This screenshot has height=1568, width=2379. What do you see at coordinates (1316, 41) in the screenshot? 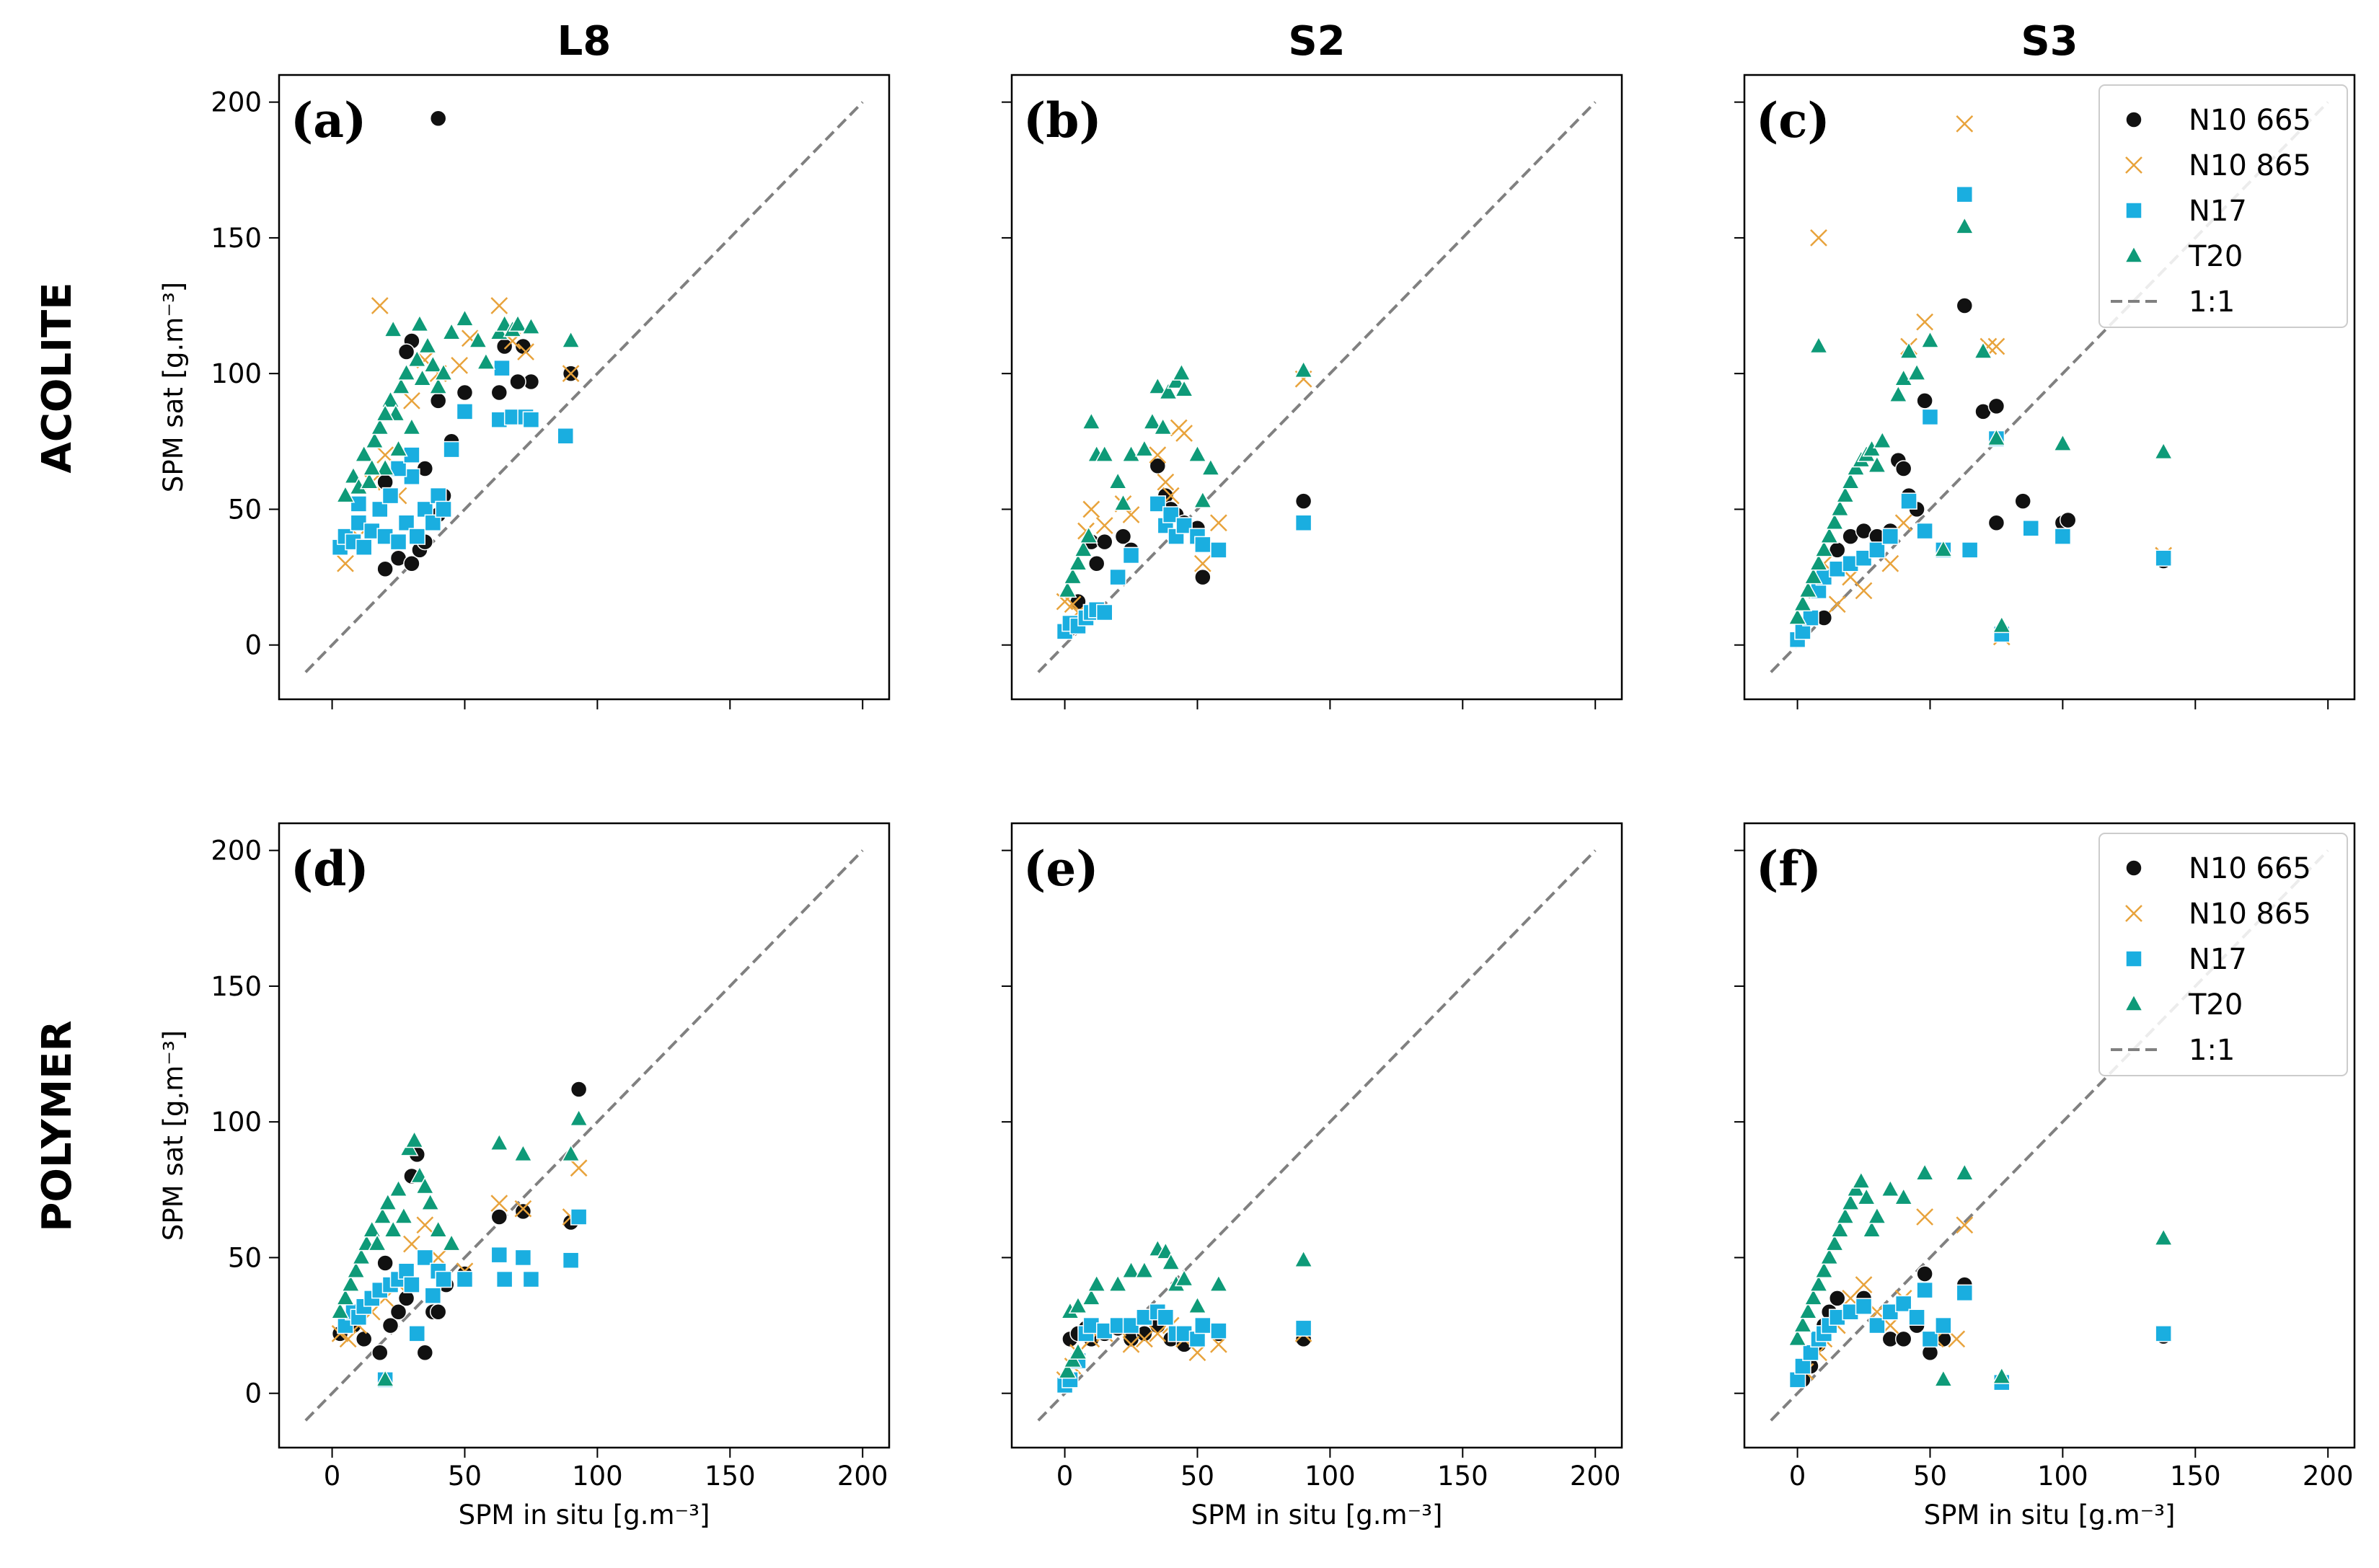
I see `column-title-s2: S2` at bounding box center [1316, 41].